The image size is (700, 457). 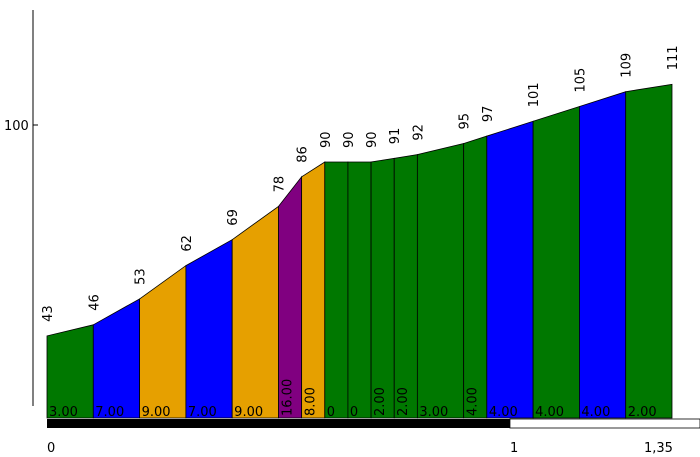 I want to click on elevation-label: 97, so click(x=488, y=114).